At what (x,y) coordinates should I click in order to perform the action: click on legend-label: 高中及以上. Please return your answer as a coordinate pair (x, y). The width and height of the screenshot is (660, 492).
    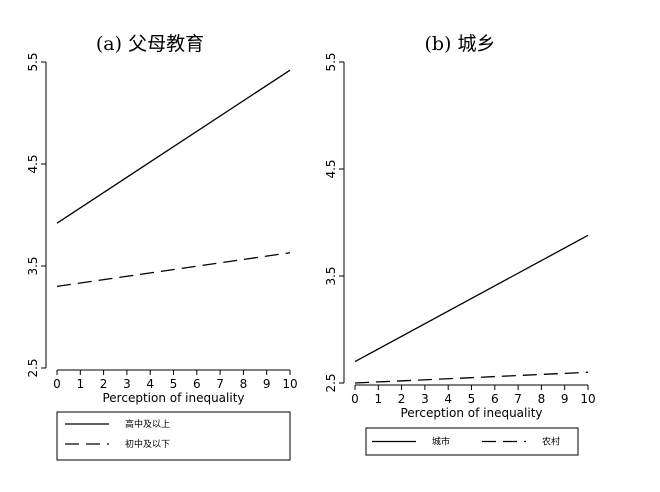
    Looking at the image, I should click on (147, 424).